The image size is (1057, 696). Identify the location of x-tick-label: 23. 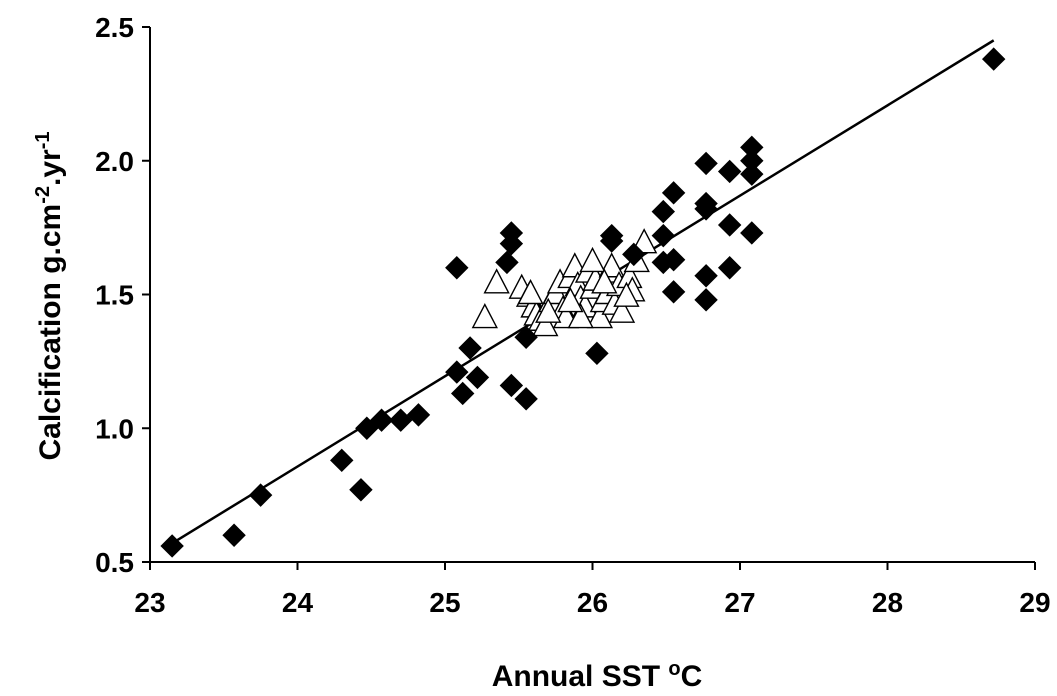
(149, 602).